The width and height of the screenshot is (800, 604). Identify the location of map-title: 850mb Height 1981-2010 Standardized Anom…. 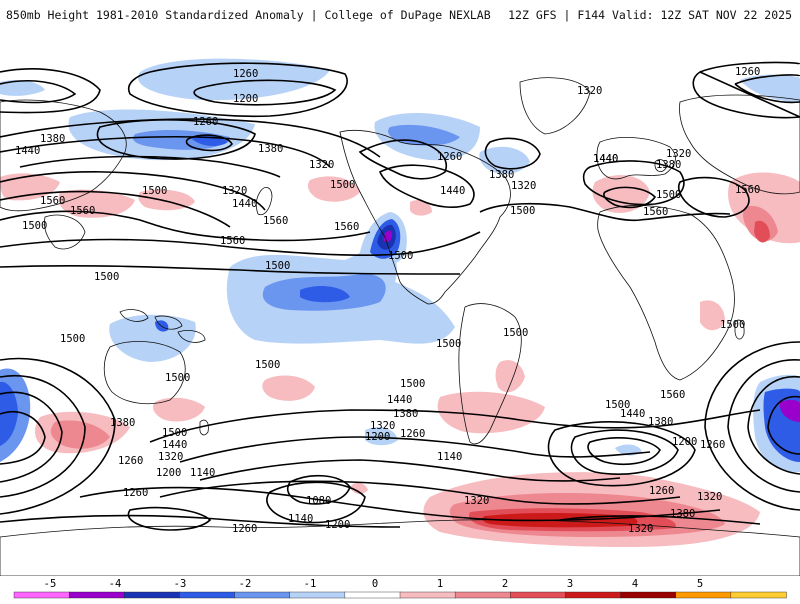
(248, 15).